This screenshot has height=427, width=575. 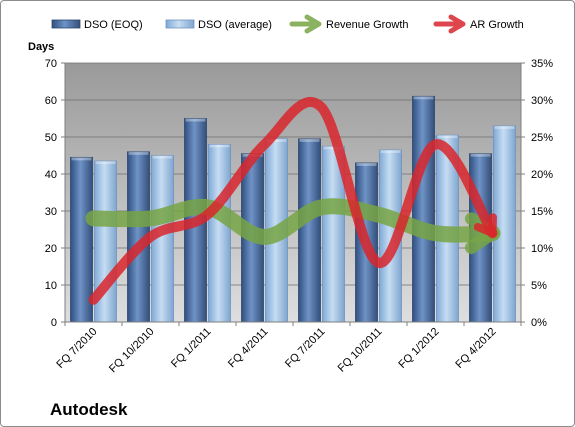 I want to click on y2-tick-label: 30%, so click(x=542, y=101).